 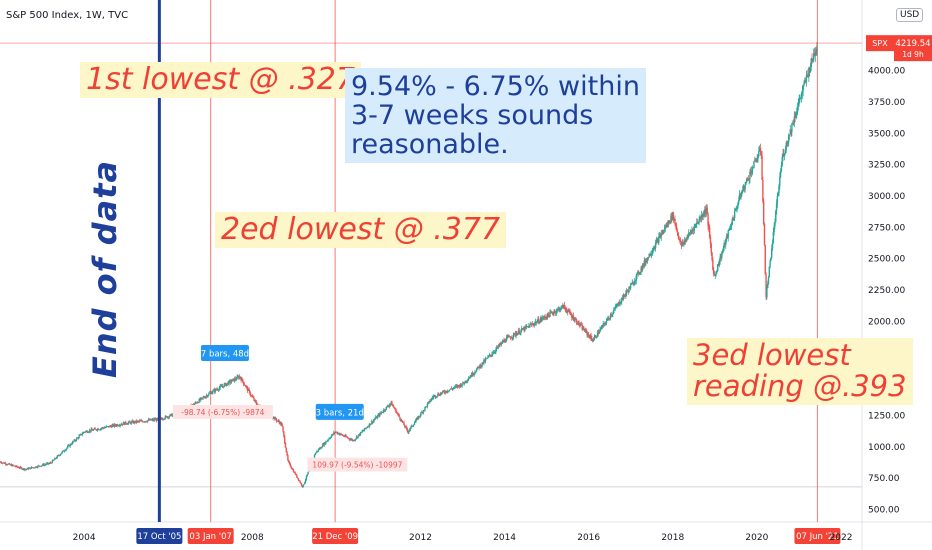 What do you see at coordinates (67, 15) in the screenshot?
I see `chart-title: S&P 500 Index, 1W, TVC` at bounding box center [67, 15].